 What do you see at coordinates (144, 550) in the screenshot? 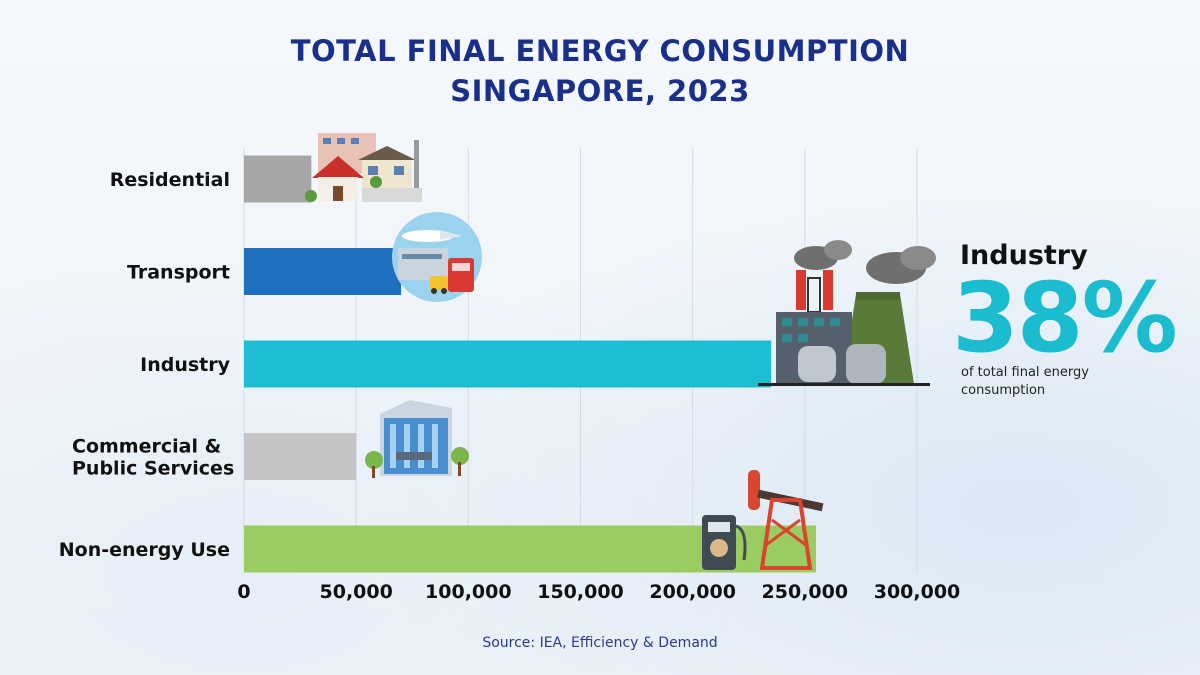
I see `category-label: Non-energy Use` at bounding box center [144, 550].